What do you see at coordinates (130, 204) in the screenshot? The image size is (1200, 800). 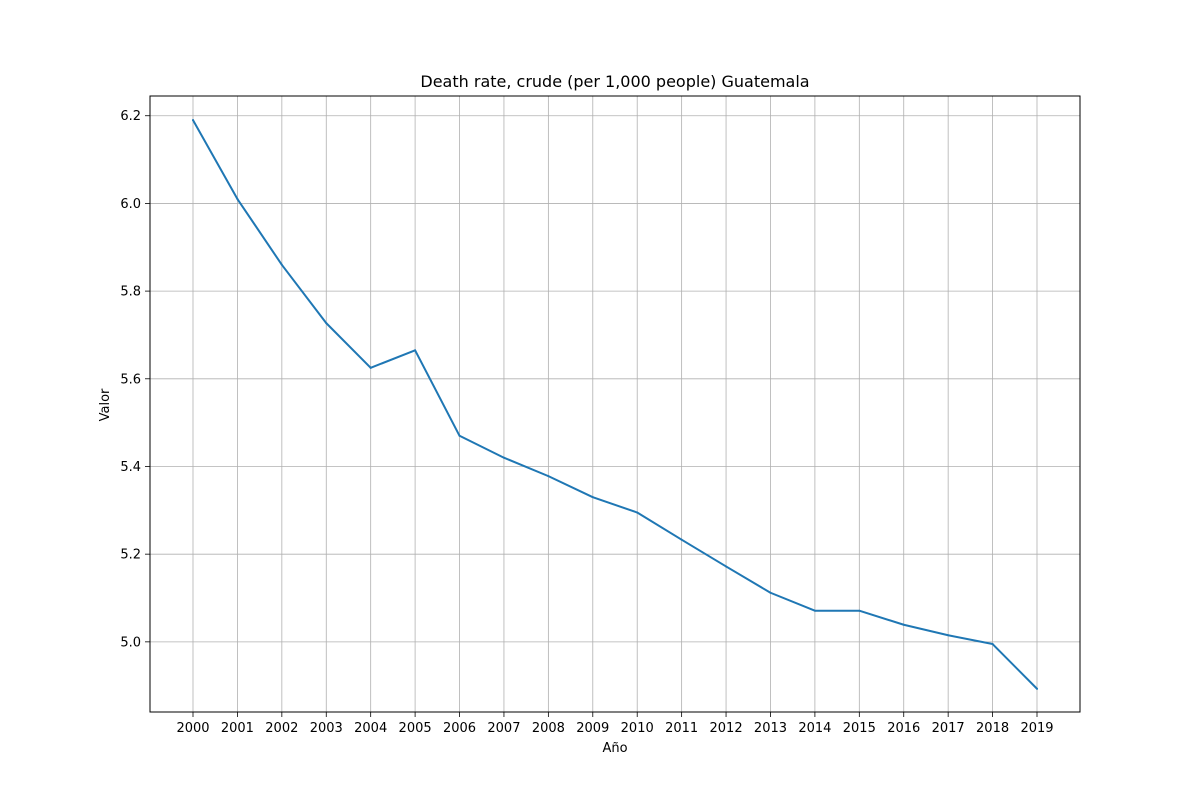 I see `y-tick-label: 6.0` at bounding box center [130, 204].